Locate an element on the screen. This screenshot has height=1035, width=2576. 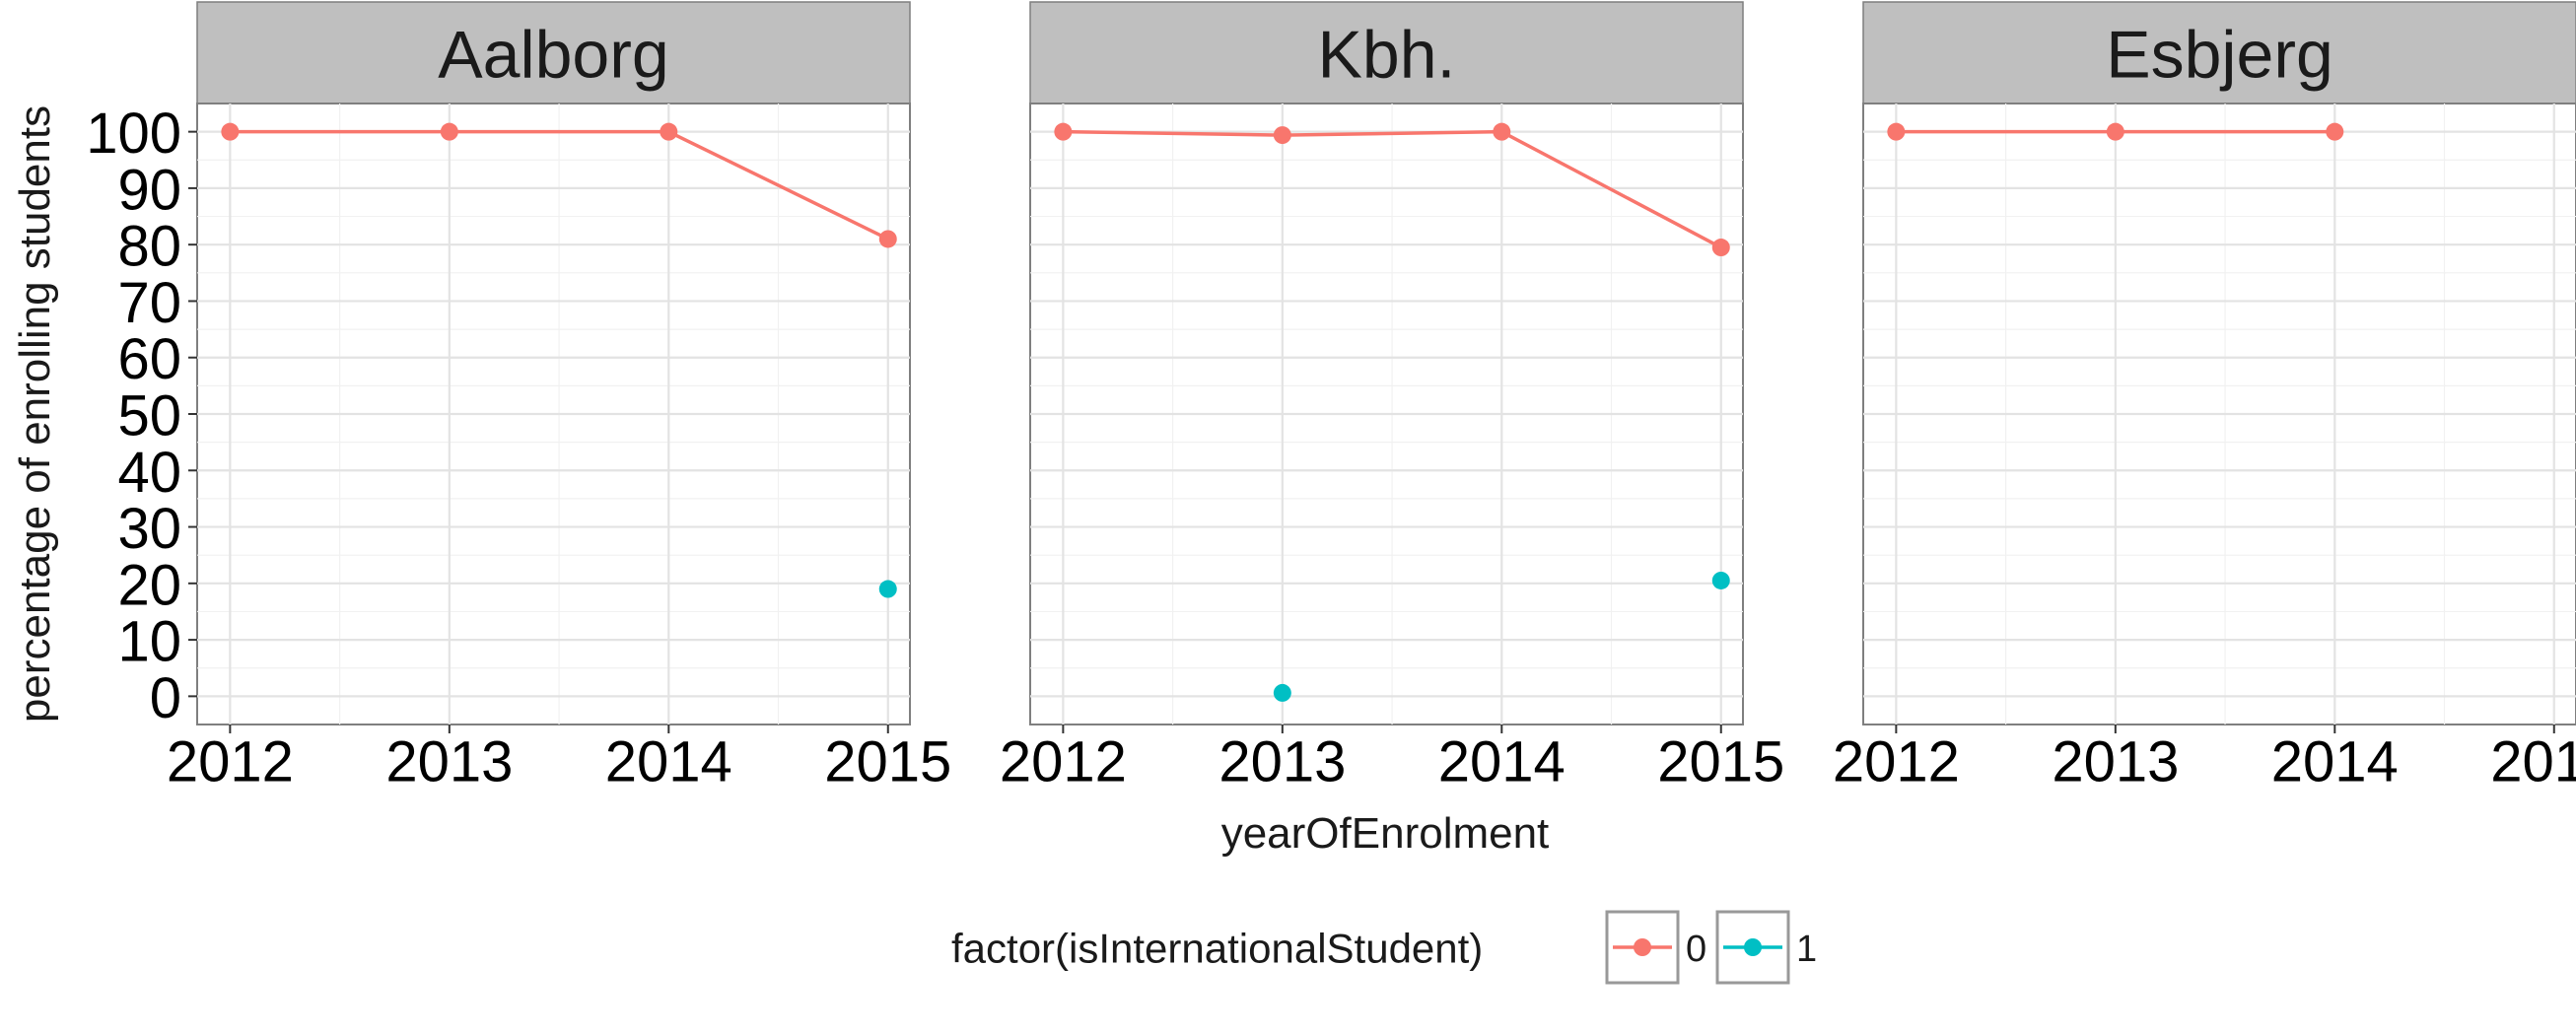
y-tick-label: 20 is located at coordinates (149, 585).